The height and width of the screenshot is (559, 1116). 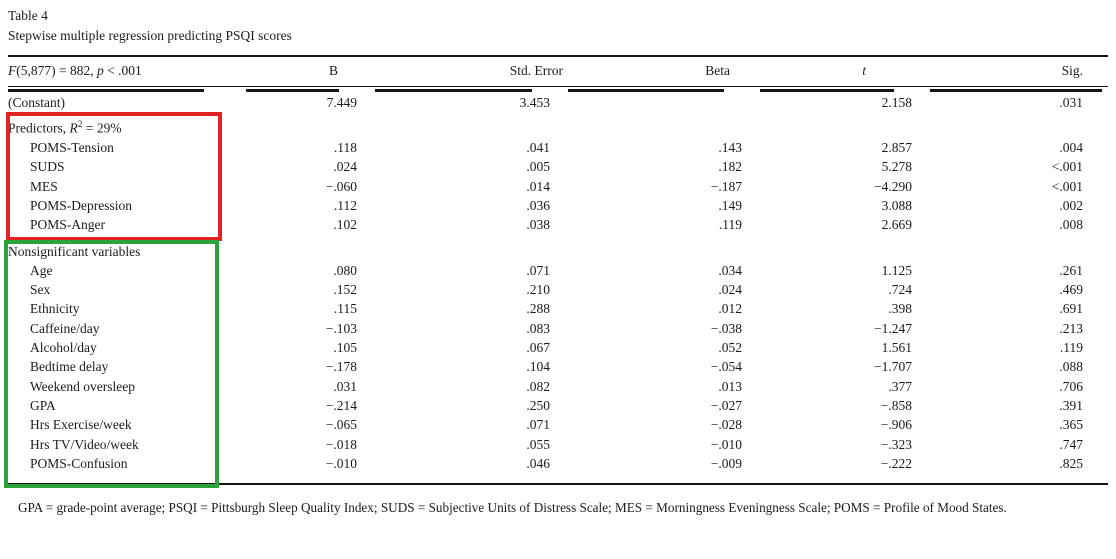 I want to click on cell-value: .105, so click(x=345, y=348).